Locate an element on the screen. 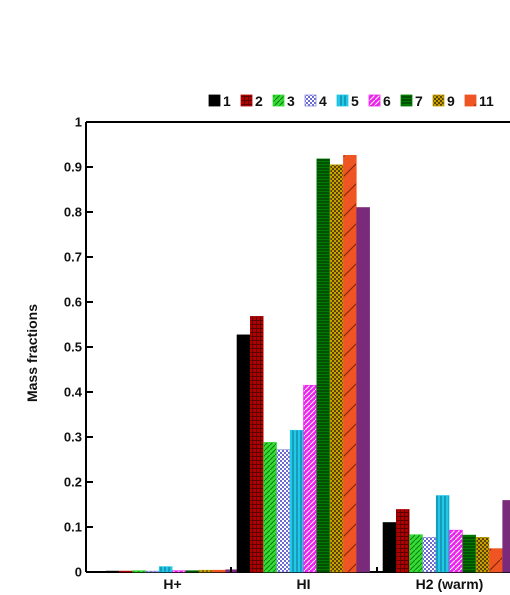 The width and height of the screenshot is (510, 595). bar-unlabeled-H+ is located at coordinates (232, 571).